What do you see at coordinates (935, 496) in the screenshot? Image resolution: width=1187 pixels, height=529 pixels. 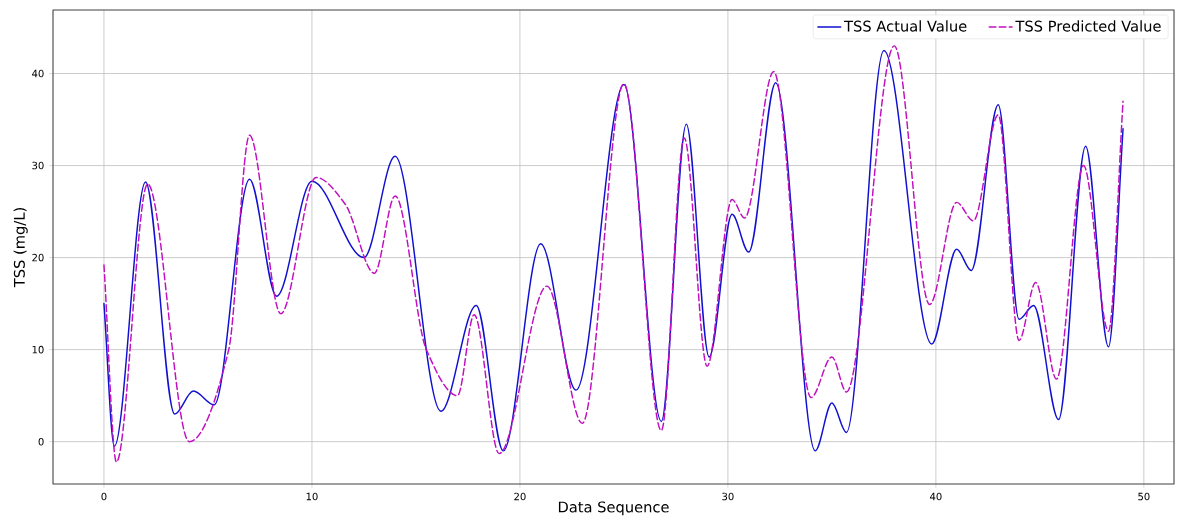 I see `x-tick-label: 40` at bounding box center [935, 496].